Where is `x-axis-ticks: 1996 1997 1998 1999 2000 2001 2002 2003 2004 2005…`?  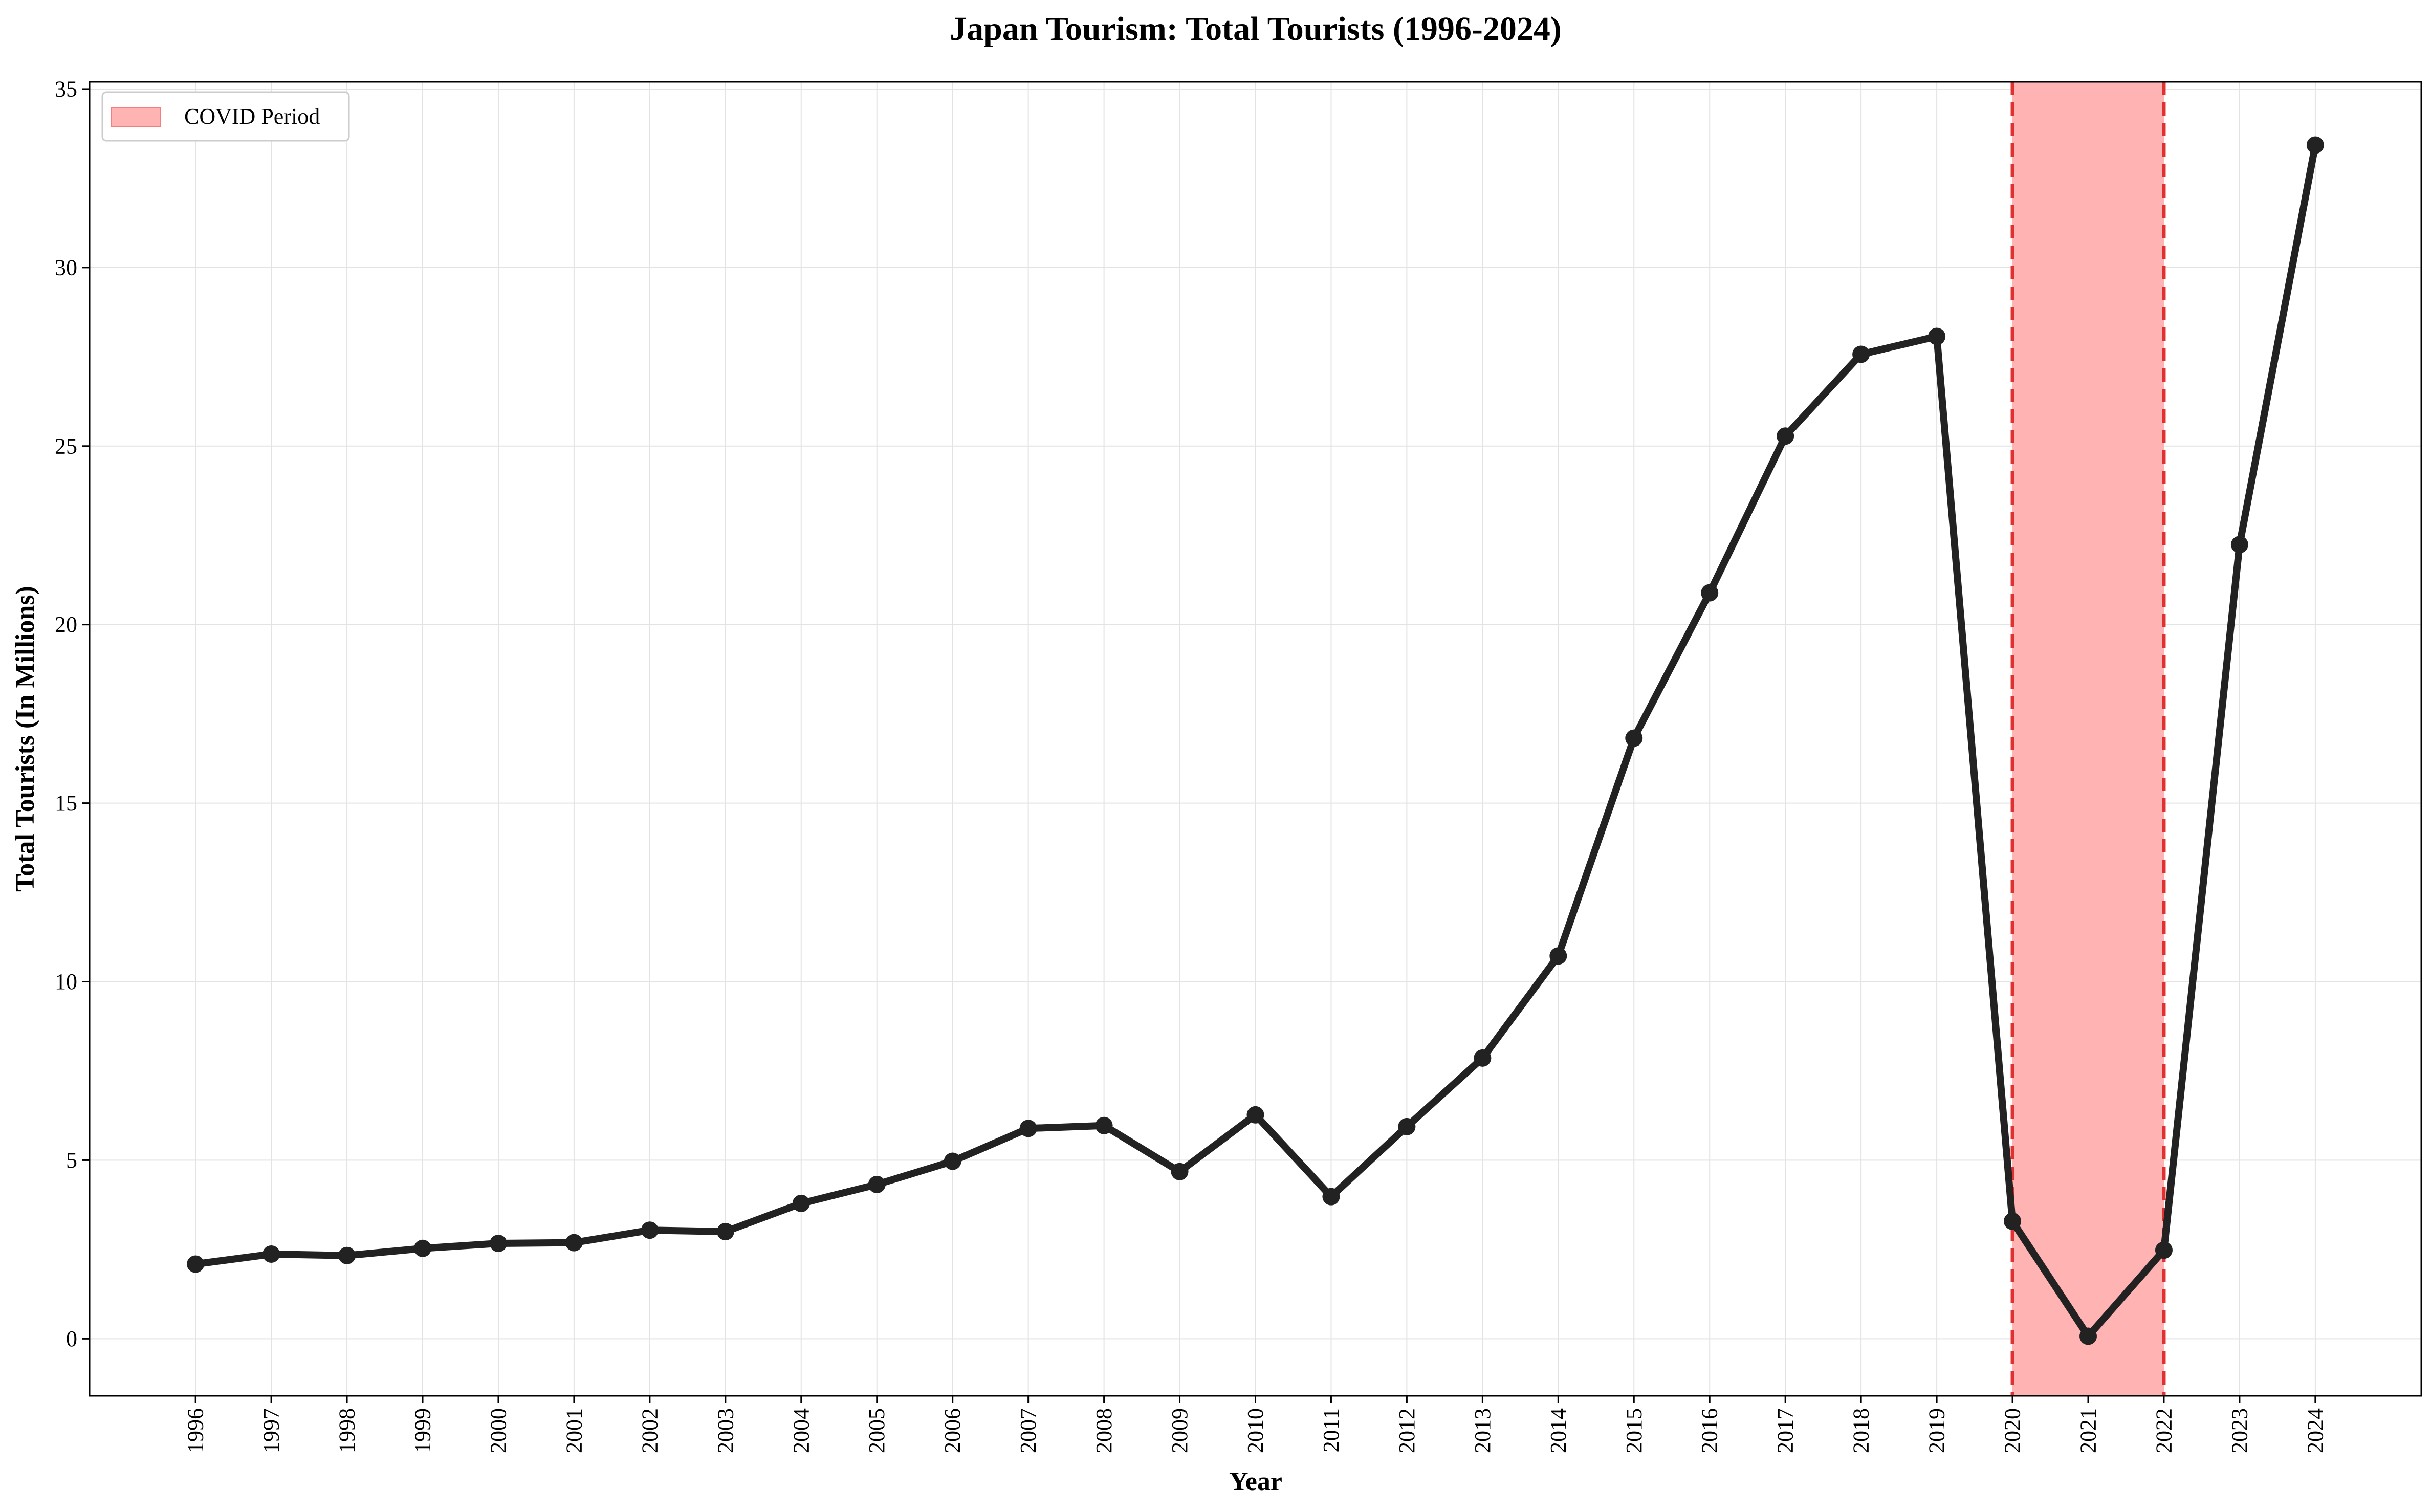 x-axis-ticks: 1996 1997 1998 1999 2000 2001 2002 2003 2004 2005… is located at coordinates (1255, 1425).